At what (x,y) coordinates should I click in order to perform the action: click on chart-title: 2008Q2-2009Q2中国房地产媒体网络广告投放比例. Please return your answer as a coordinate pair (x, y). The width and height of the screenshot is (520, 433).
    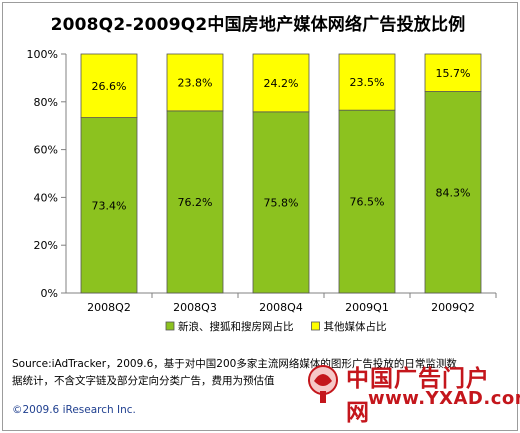
    Looking at the image, I should click on (258, 25).